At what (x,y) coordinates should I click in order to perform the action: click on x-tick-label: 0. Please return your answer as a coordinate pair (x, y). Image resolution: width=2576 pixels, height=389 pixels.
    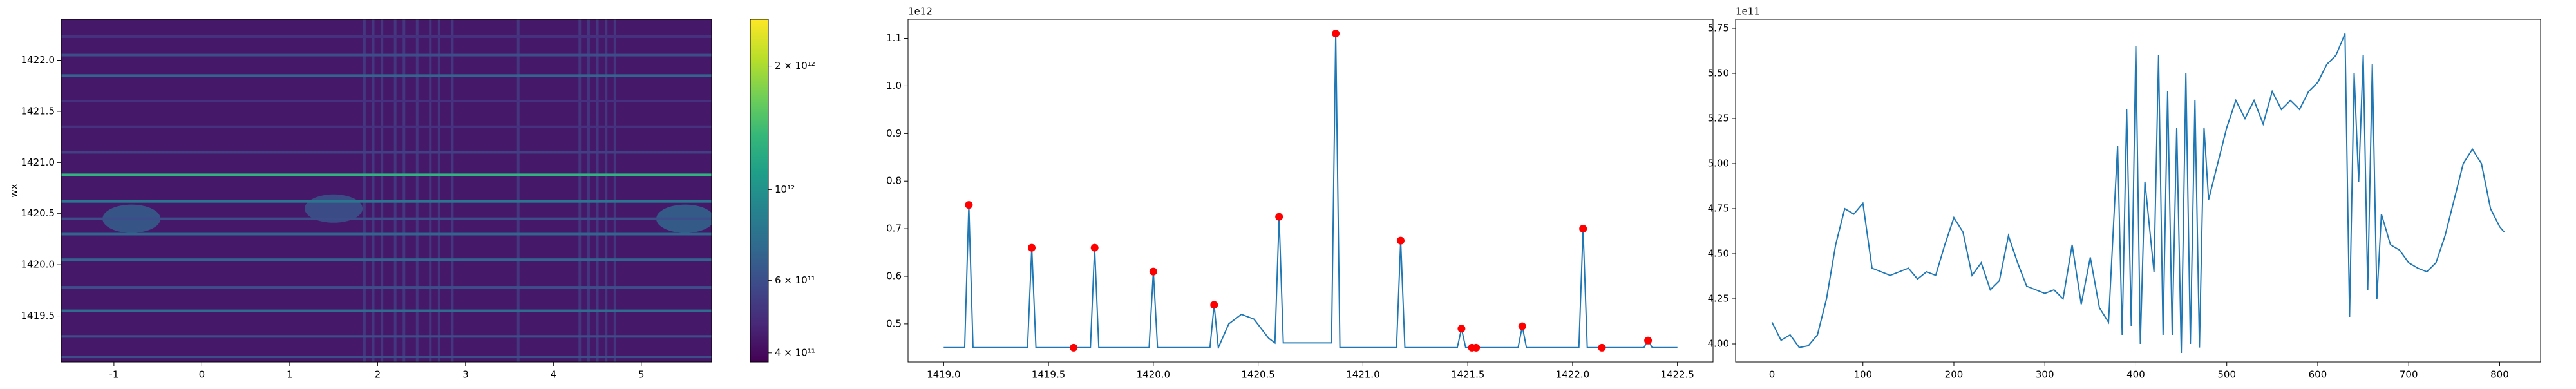
    Looking at the image, I should click on (1772, 375).